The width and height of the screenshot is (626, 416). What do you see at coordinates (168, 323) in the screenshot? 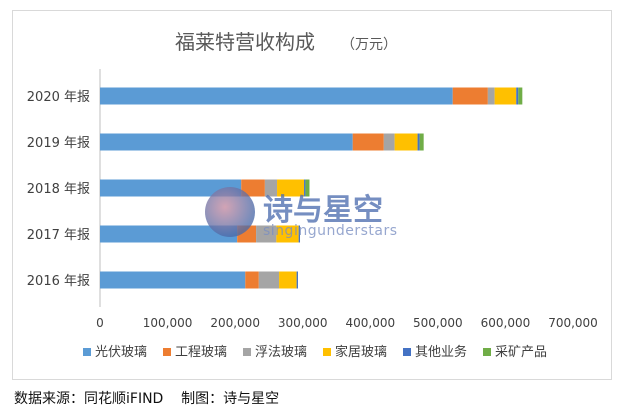
I see `x-tick-label: 100,000` at bounding box center [168, 323].